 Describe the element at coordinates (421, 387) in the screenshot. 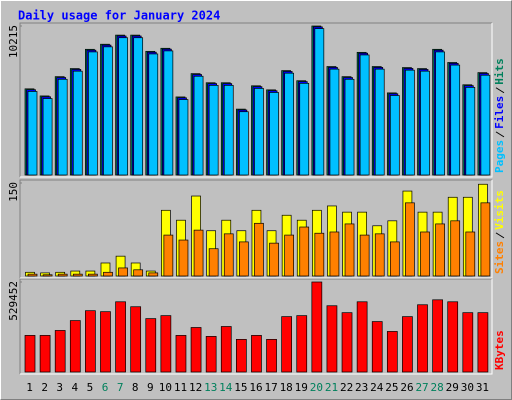

I see `x-tick-label: 27` at that location.